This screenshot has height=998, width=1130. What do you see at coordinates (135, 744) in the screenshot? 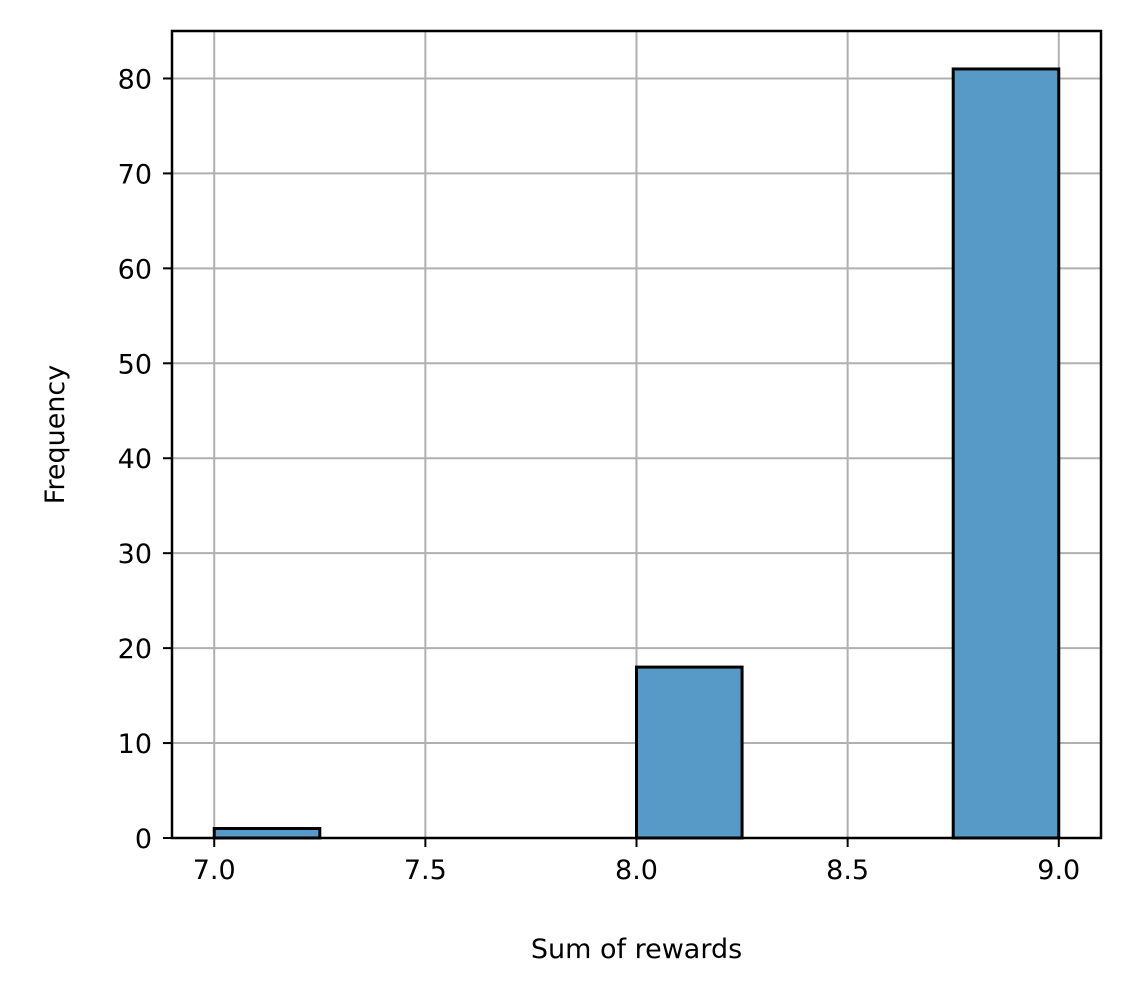
I see `y-tick-label: 10` at bounding box center [135, 744].